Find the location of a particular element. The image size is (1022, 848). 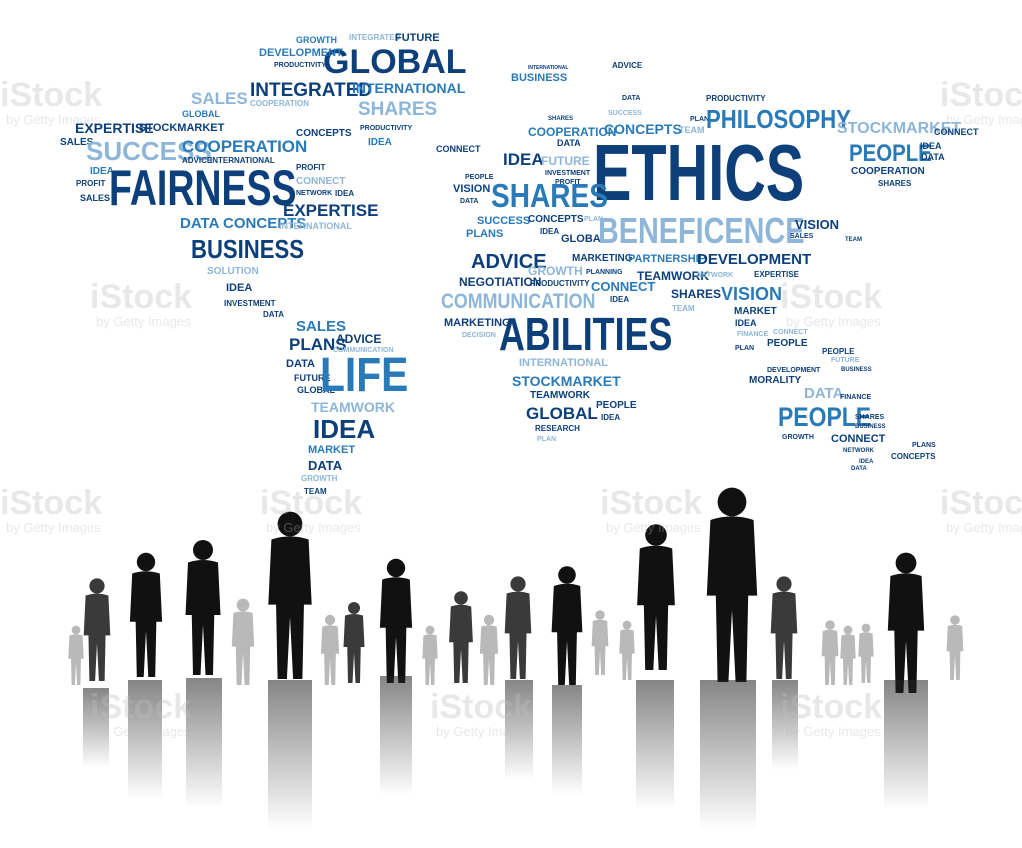

word-plans-au: PLANS is located at coordinates (924, 445).